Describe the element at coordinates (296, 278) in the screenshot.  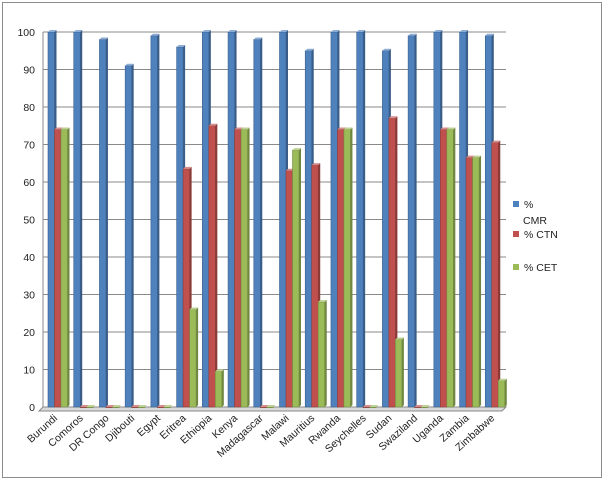
I see `bar-cet-malawi` at that location.